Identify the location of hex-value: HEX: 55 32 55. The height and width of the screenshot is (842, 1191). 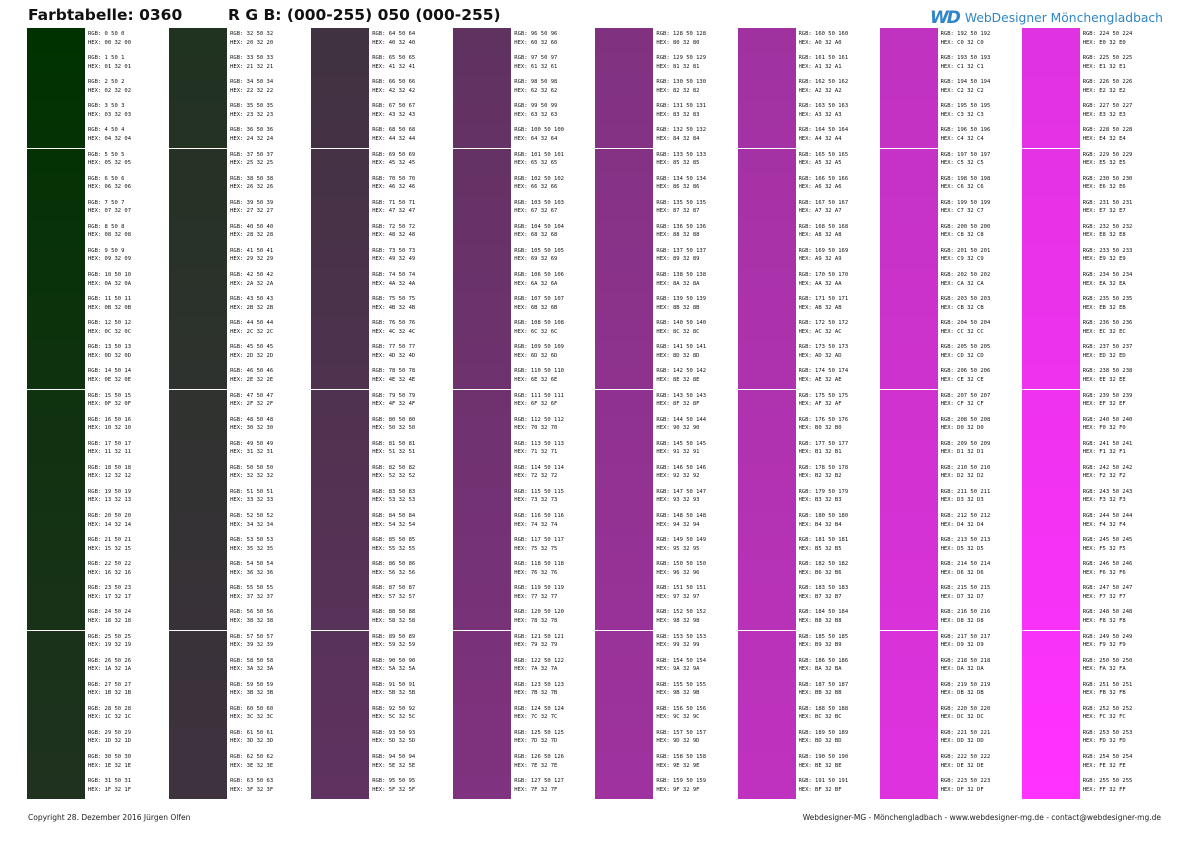
(394, 548).